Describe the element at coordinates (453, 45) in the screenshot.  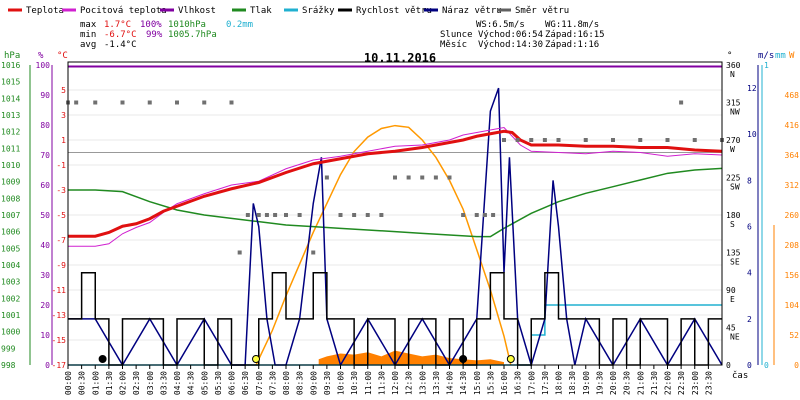
I see `moon-label: Měsíc` at that location.